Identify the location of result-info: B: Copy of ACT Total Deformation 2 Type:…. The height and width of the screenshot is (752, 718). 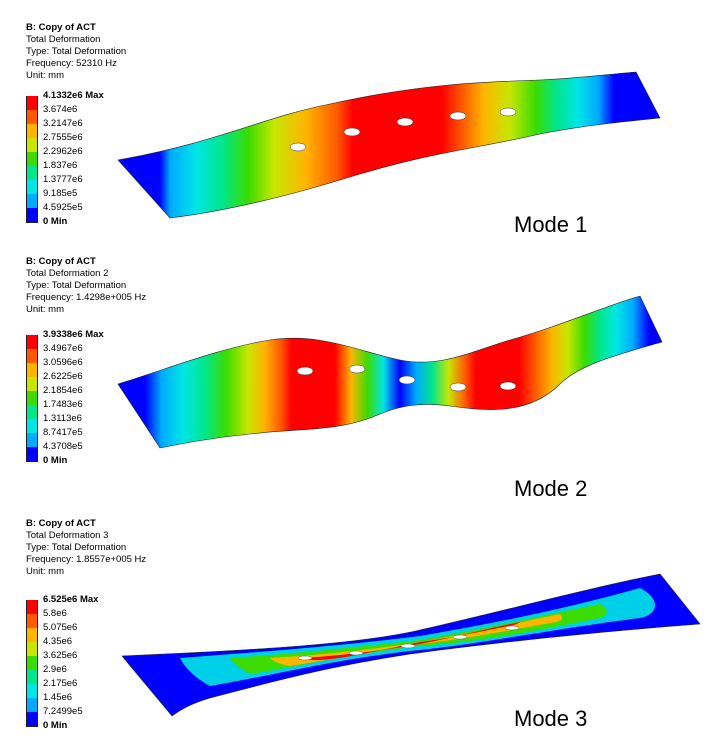
(86, 286).